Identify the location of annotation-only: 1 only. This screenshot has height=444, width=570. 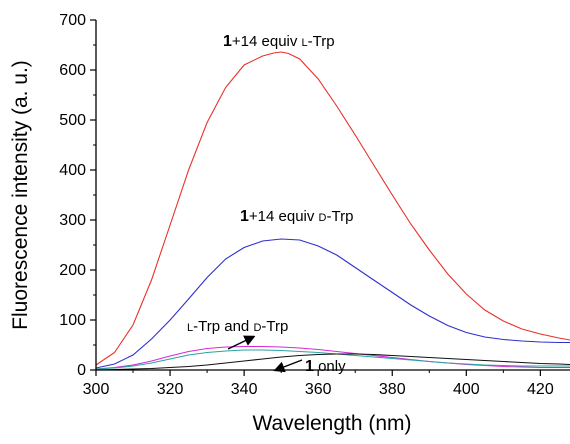
(325, 366).